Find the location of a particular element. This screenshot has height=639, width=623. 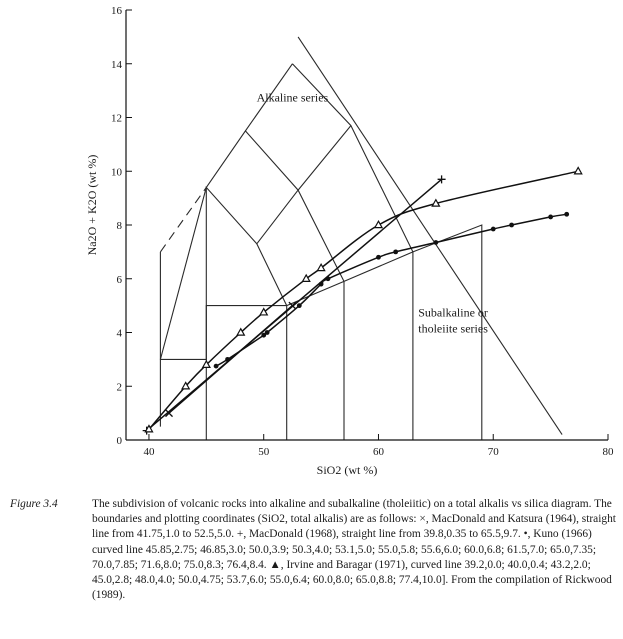

region-label-2: tholeiite series is located at coordinates (453, 329).